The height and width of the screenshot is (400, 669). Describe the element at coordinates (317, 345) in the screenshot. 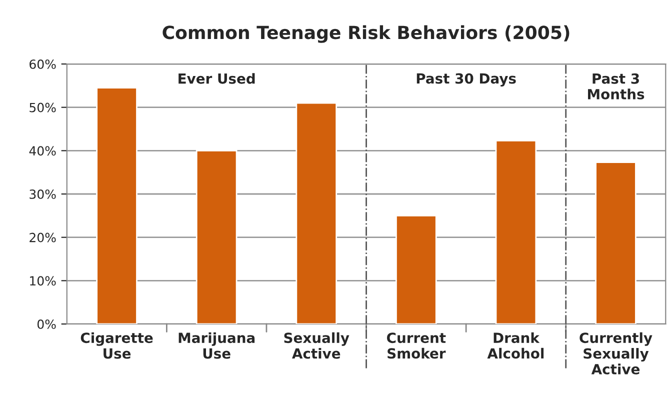

I see `x-tick-label: Sexually Active` at that location.